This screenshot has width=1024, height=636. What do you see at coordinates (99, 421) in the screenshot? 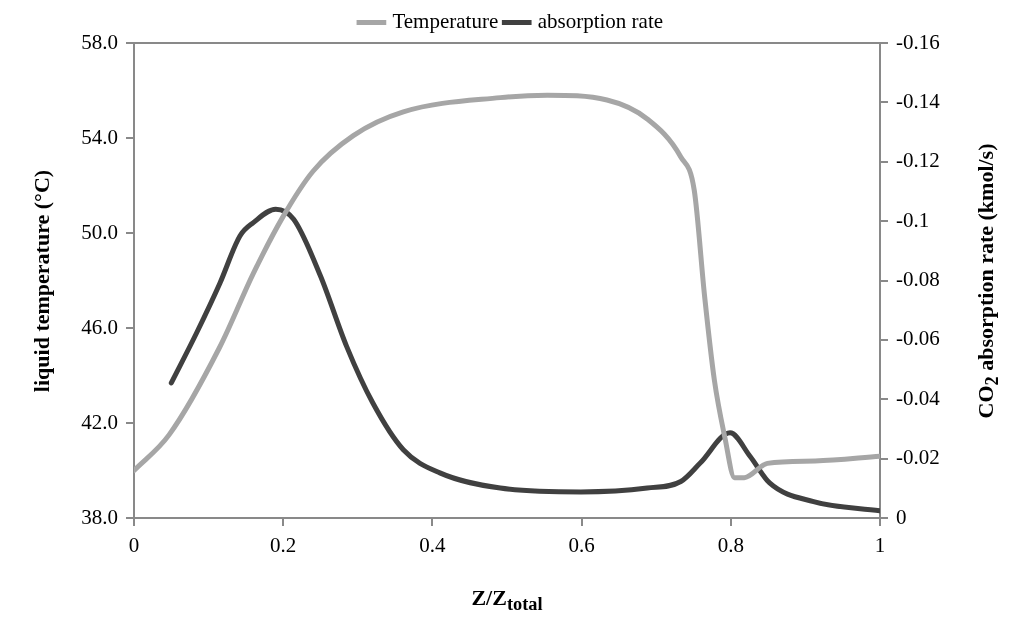
I see `y-tick-label: 42.0` at bounding box center [99, 421].